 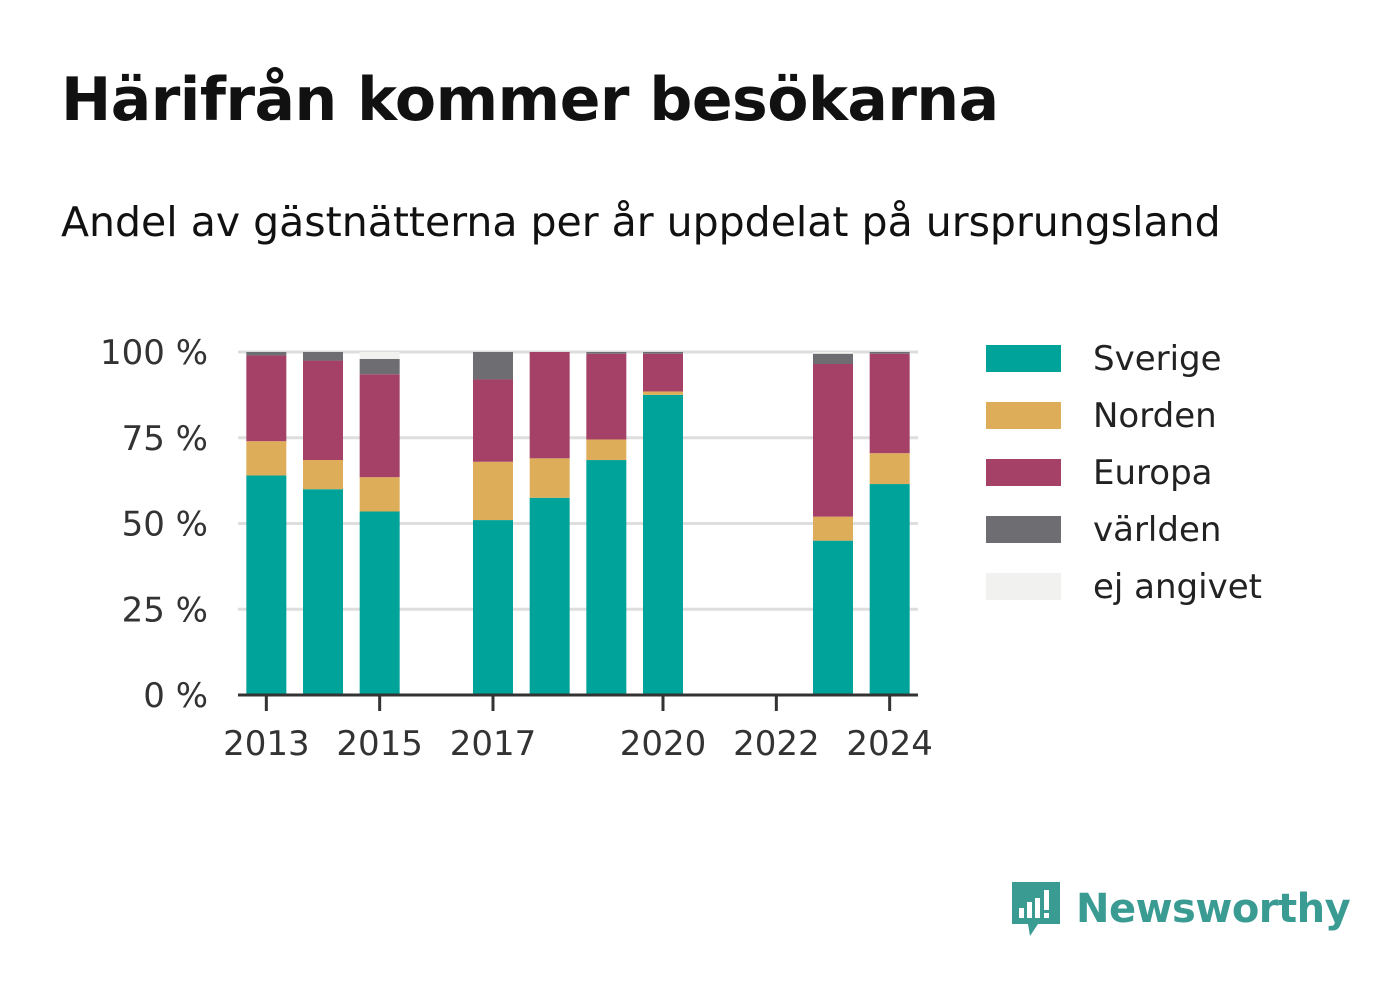 What do you see at coordinates (1177, 586) in the screenshot?
I see `legend-label-ej-angivet: ej angivet` at bounding box center [1177, 586].